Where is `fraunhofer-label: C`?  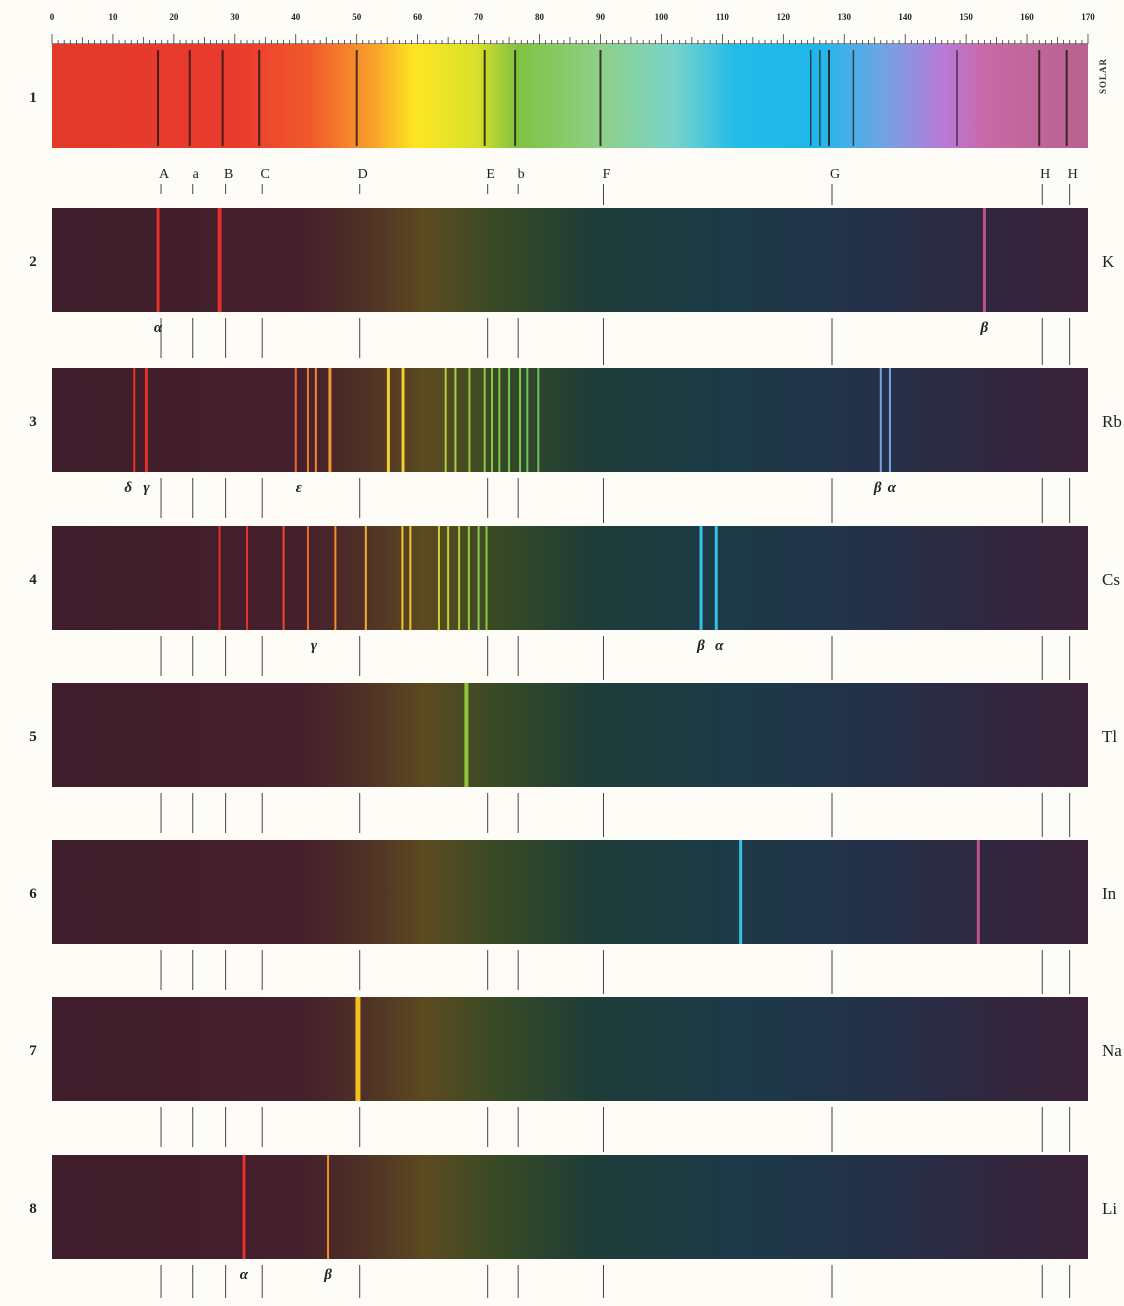 fraunhofer-label: C is located at coordinates (265, 174).